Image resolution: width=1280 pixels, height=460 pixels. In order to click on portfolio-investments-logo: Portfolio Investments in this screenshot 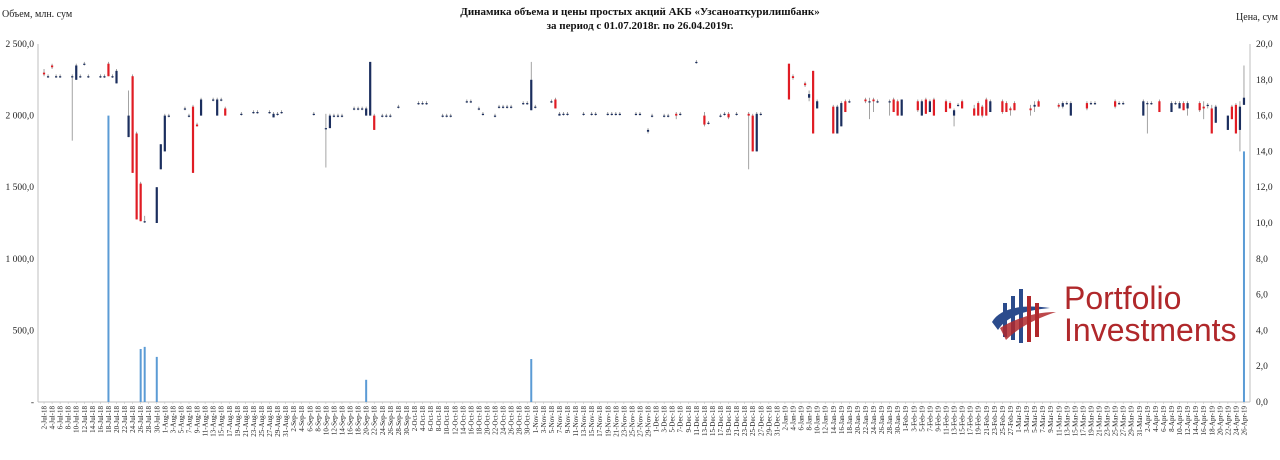, I will do `click(1111, 314)`.